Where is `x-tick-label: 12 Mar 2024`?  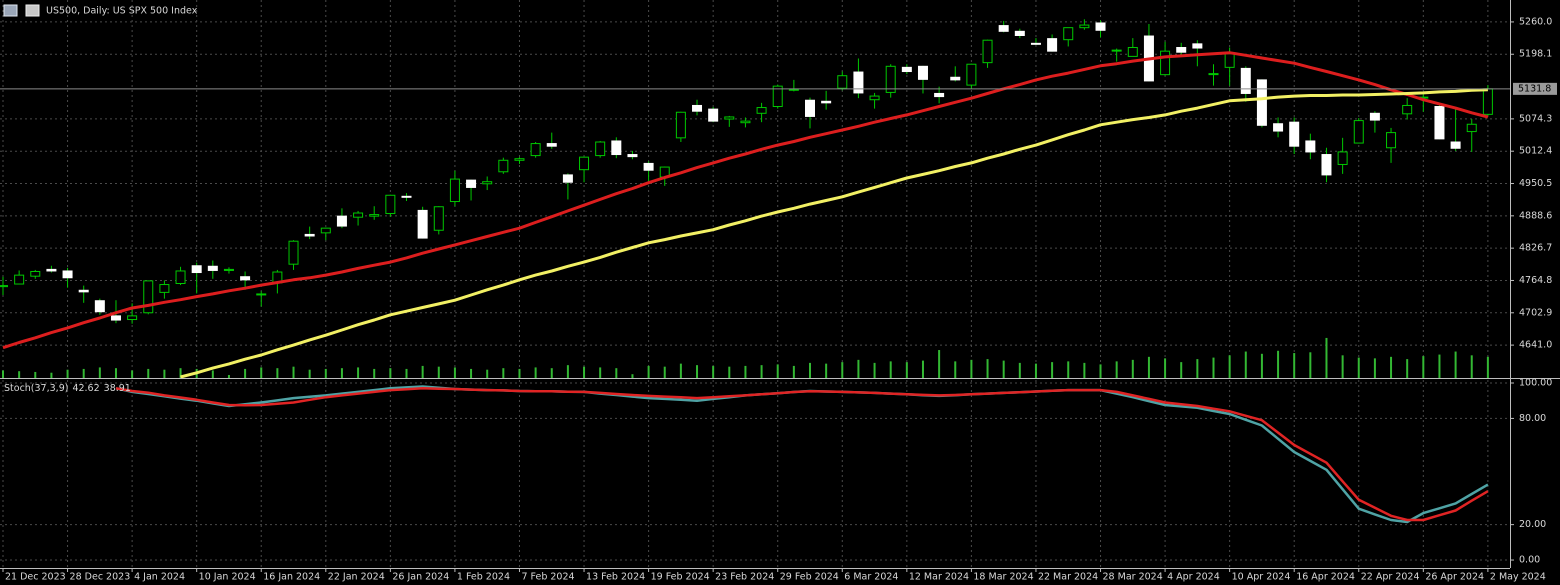
x-tick-label: 12 Mar 2024 is located at coordinates (939, 577).